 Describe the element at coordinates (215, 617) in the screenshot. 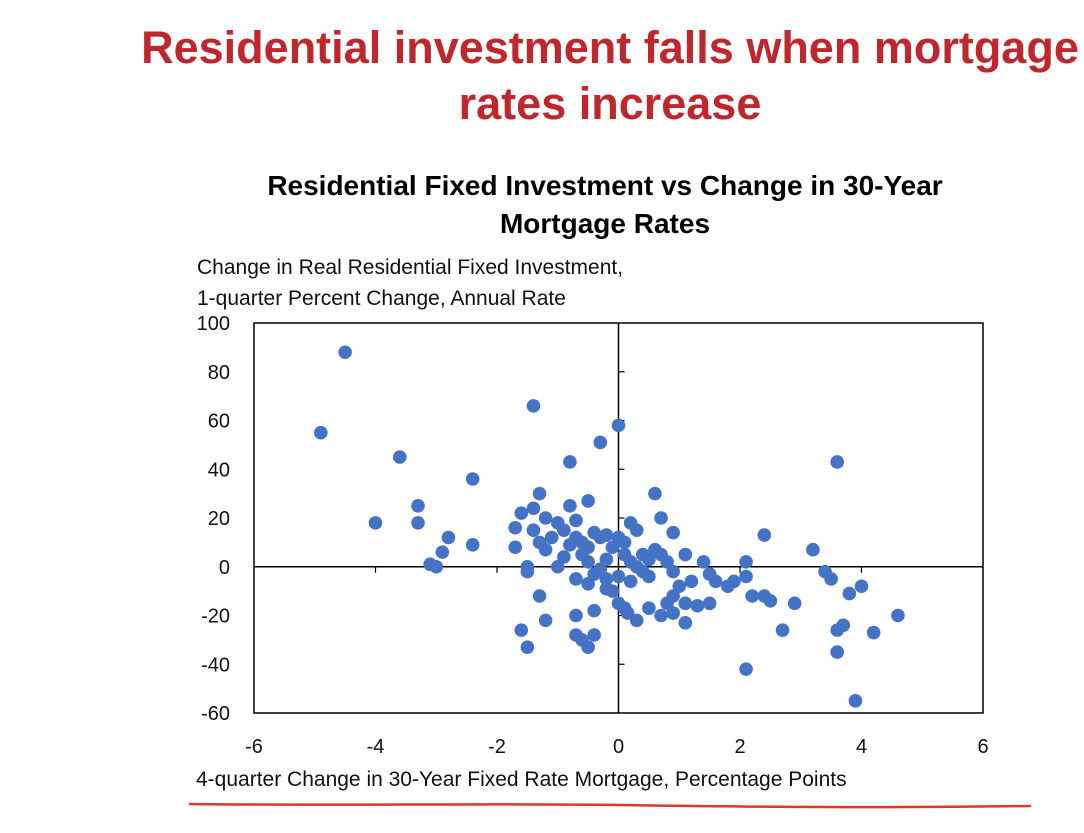

I see `y-tick-label: -20` at that location.